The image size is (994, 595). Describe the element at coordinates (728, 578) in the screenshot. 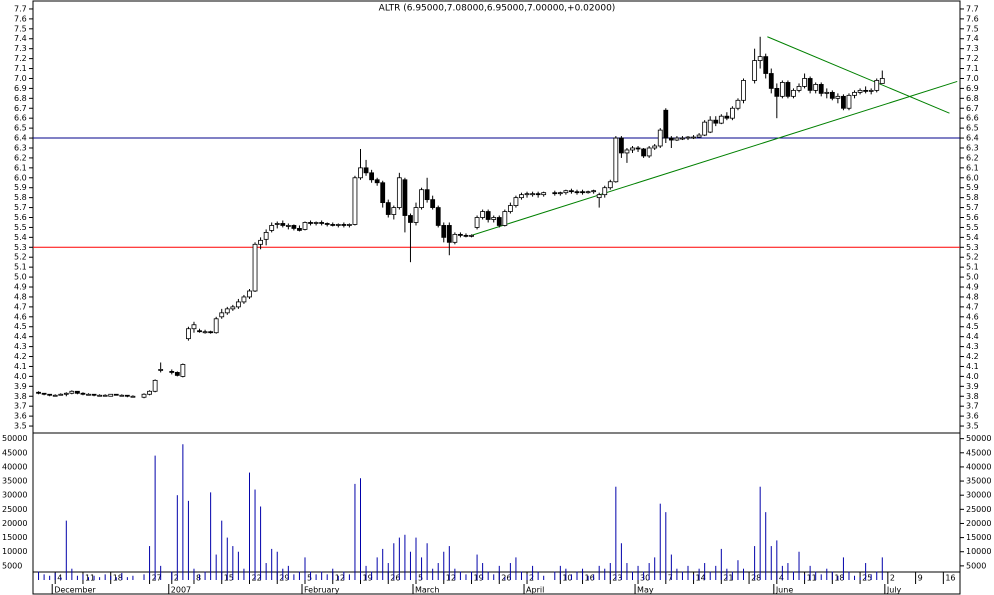

I see `x-tick-label: 21` at that location.